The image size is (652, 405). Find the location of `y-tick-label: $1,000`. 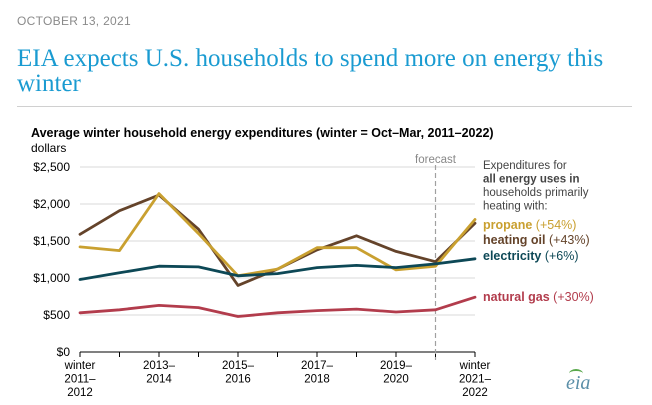

y-tick-label: $1,000 is located at coordinates (51, 278).